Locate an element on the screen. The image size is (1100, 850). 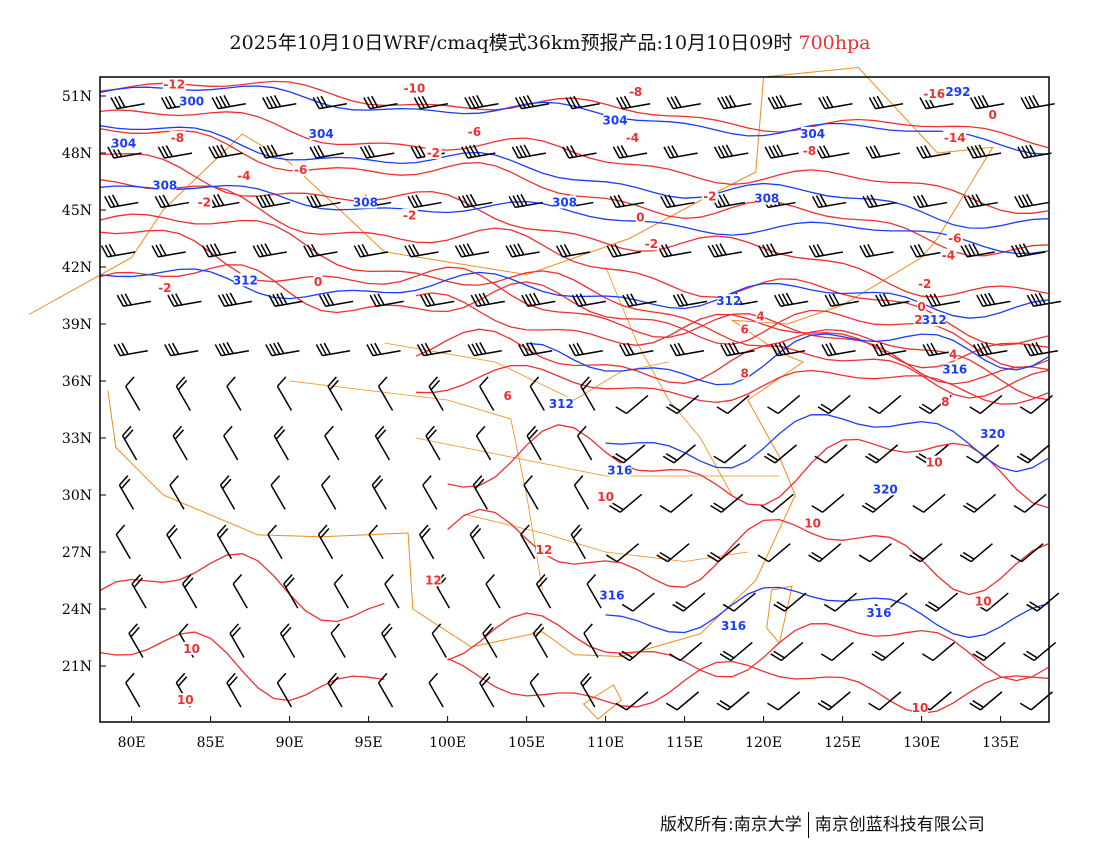
temperature-label: -12 is located at coordinates (174, 85).